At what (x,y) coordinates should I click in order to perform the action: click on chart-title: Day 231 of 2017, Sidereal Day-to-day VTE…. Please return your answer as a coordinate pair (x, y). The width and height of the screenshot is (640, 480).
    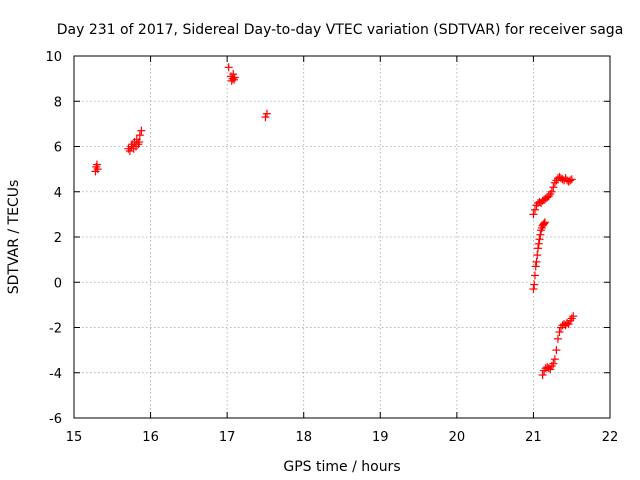
    Looking at the image, I should click on (340, 30).